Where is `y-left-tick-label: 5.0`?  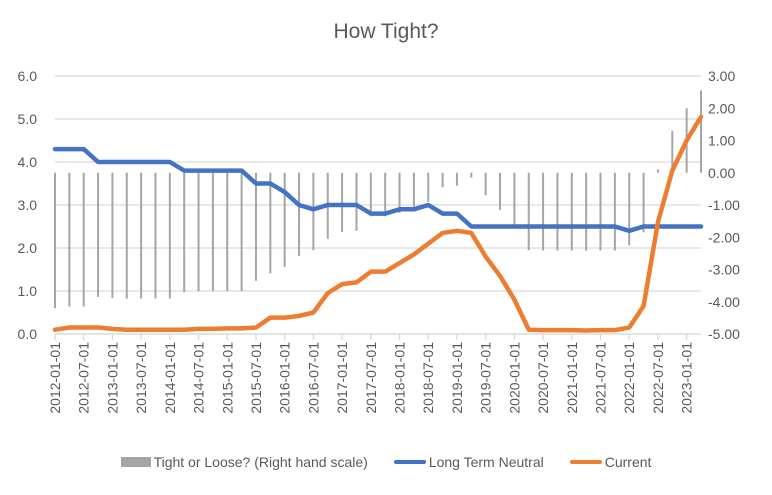
y-left-tick-label: 5.0 is located at coordinates (28, 119).